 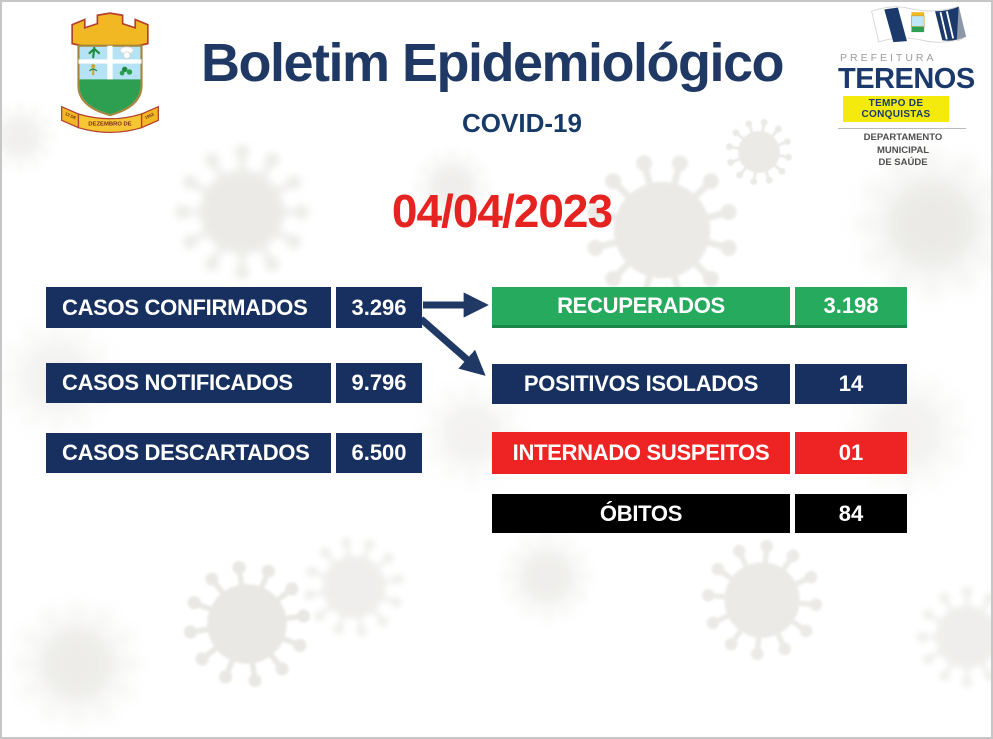 I want to click on page-title: Boletim Epidemiológico, so click(x=492, y=63).